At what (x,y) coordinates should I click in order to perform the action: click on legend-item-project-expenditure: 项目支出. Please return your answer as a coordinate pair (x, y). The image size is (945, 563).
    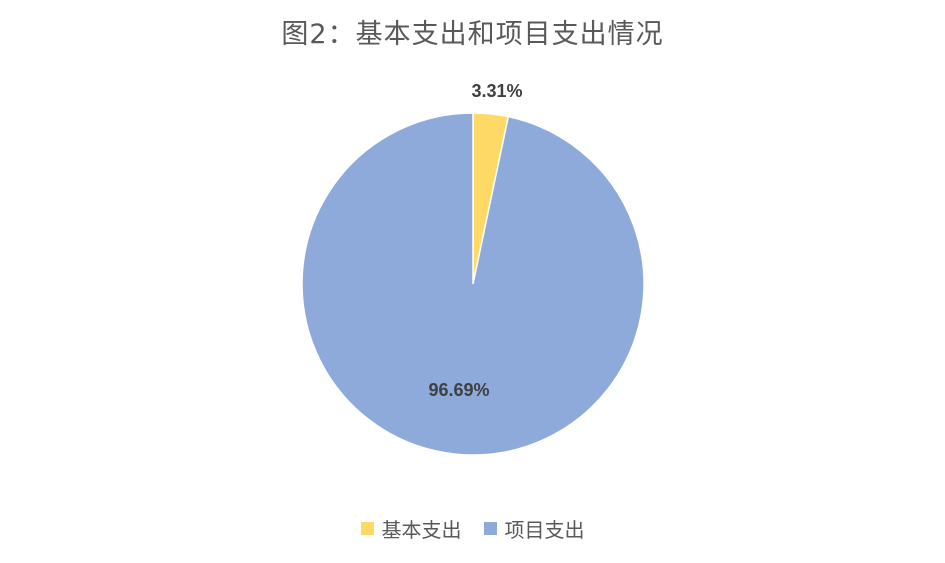
    Looking at the image, I should click on (534, 528).